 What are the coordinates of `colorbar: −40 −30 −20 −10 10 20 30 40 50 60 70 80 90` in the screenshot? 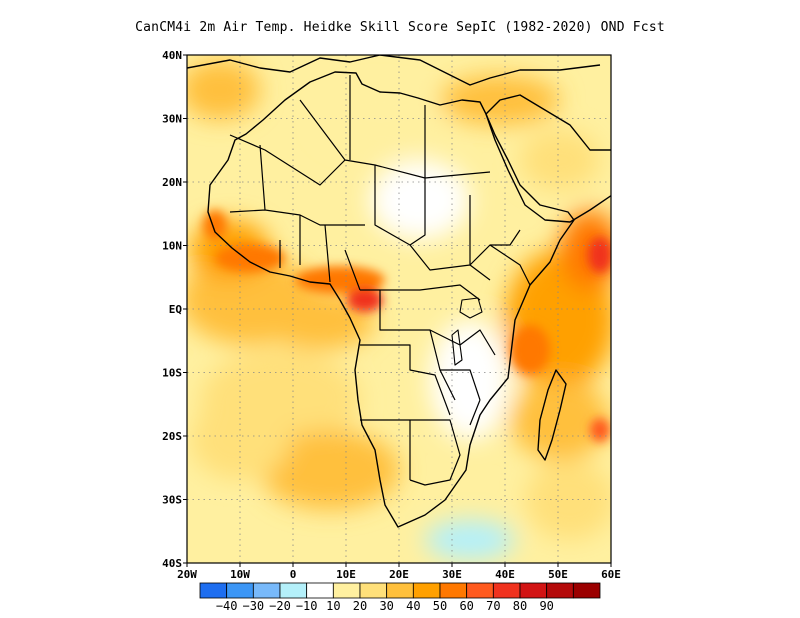 It's located at (400, 597).